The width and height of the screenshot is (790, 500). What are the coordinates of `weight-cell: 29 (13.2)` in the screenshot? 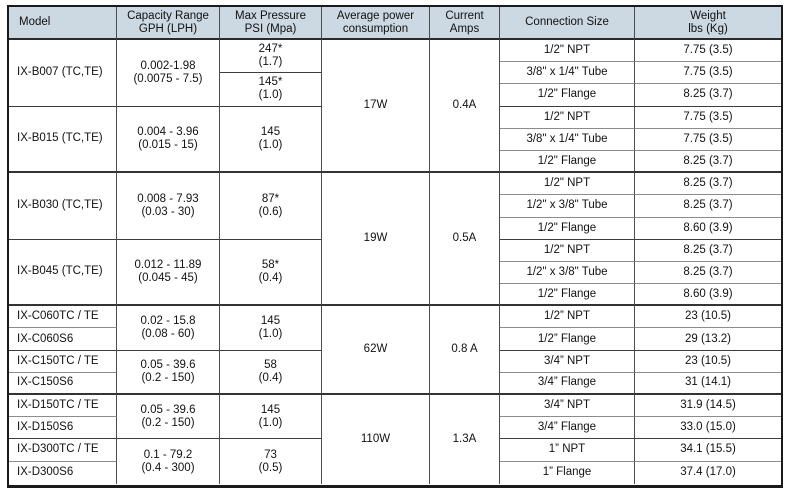 It's located at (708, 339).